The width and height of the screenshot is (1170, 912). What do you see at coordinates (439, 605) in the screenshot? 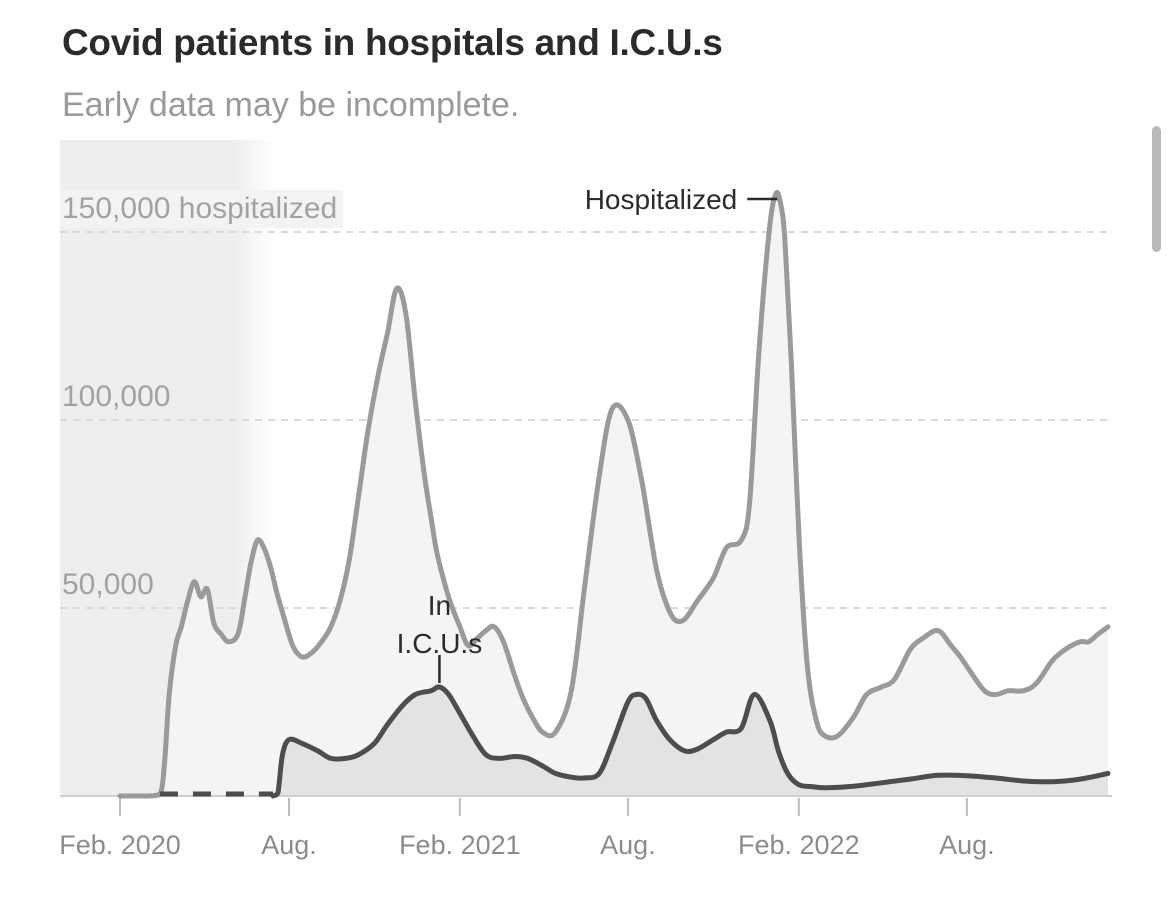
I see `icu-label-line-0: In` at bounding box center [439, 605].